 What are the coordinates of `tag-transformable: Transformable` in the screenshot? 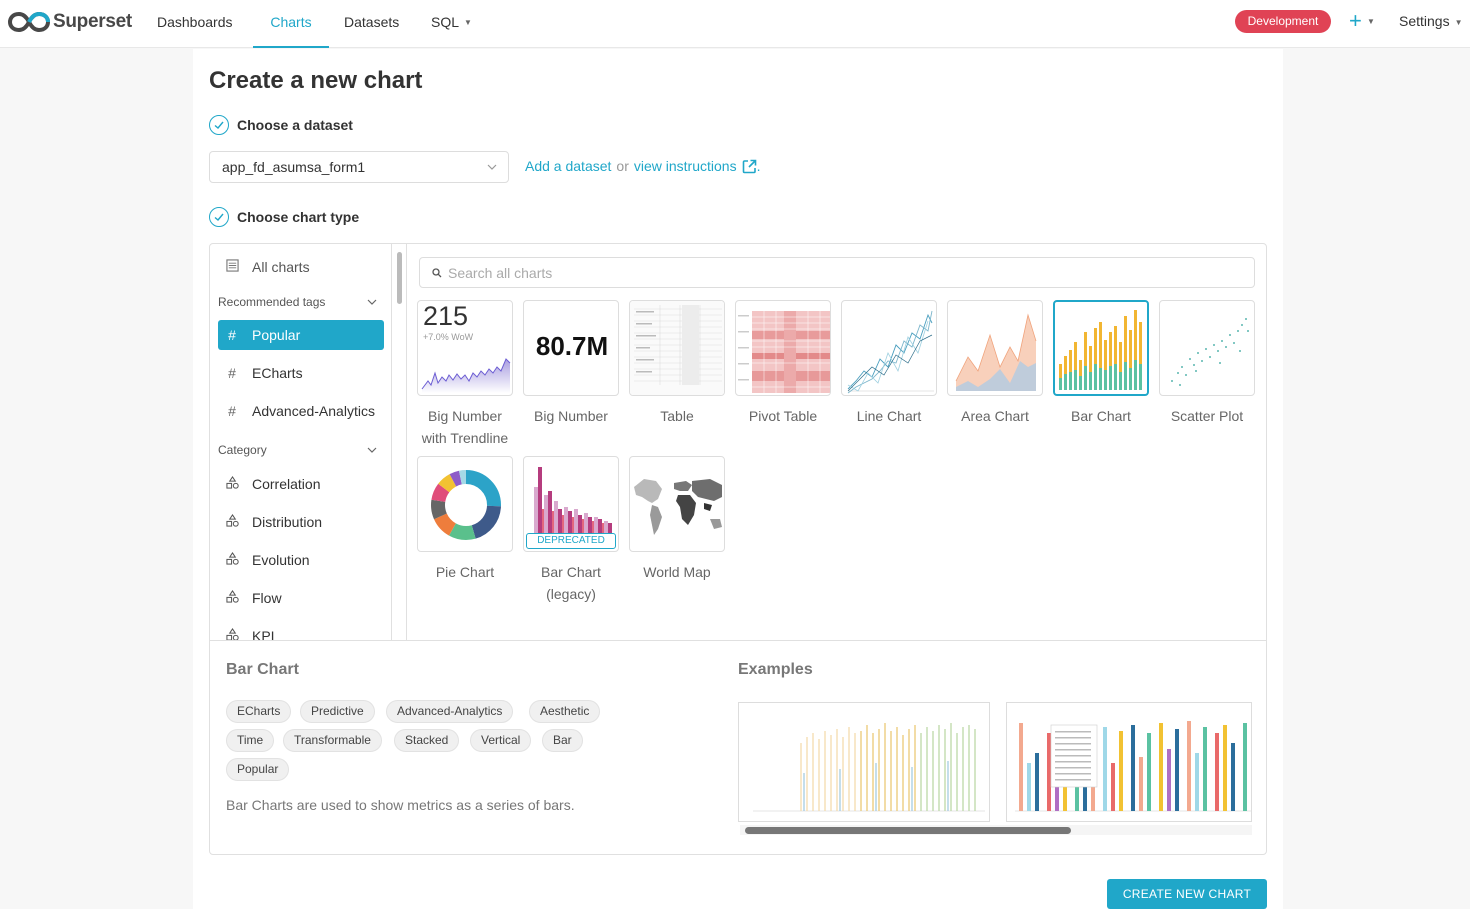 It's located at (332, 740).